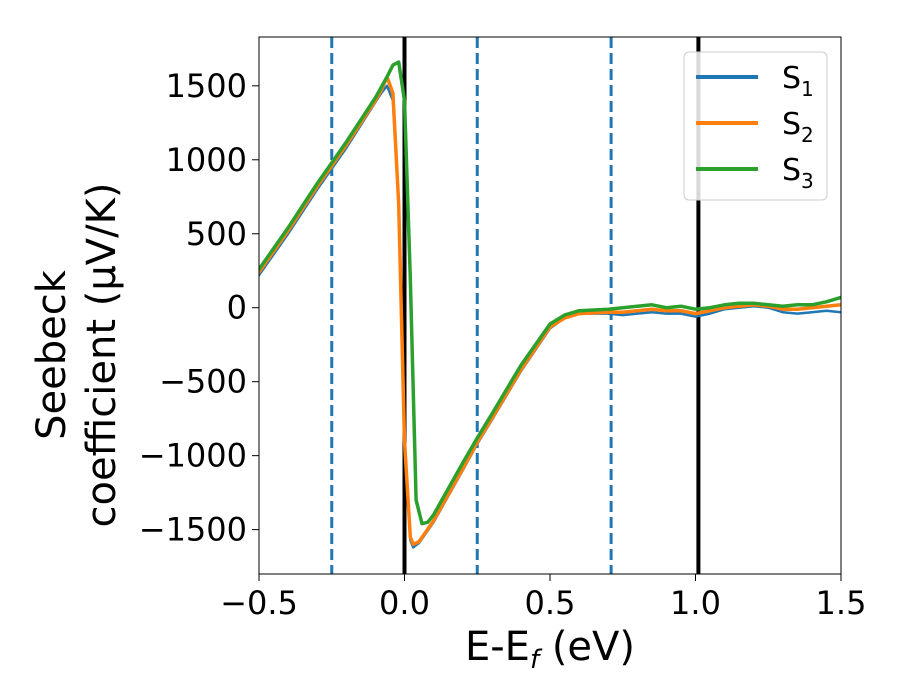  I want to click on y-axis-ticks: −1500 −1000 −500 0 500 1000 1500, so click(199, 308).